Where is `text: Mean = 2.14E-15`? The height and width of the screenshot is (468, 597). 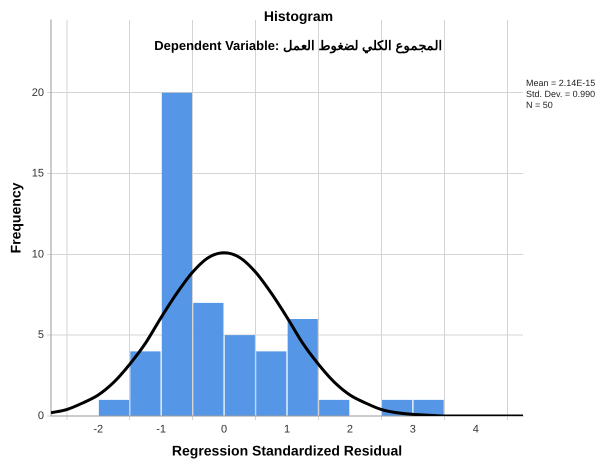
text: Mean = 2.14E-15 is located at coordinates (561, 83).